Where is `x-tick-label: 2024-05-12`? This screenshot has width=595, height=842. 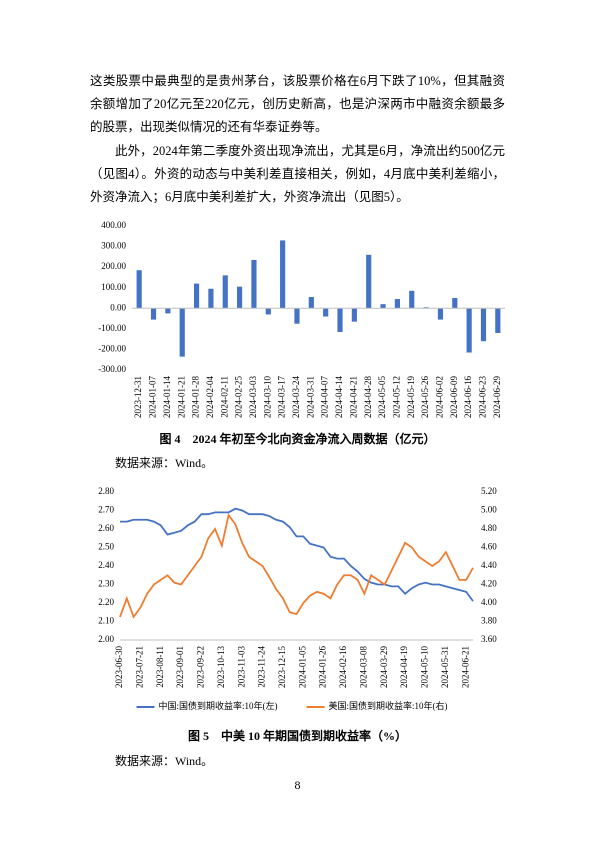
x-tick-label: 2024-05-12 is located at coordinates (396, 397).